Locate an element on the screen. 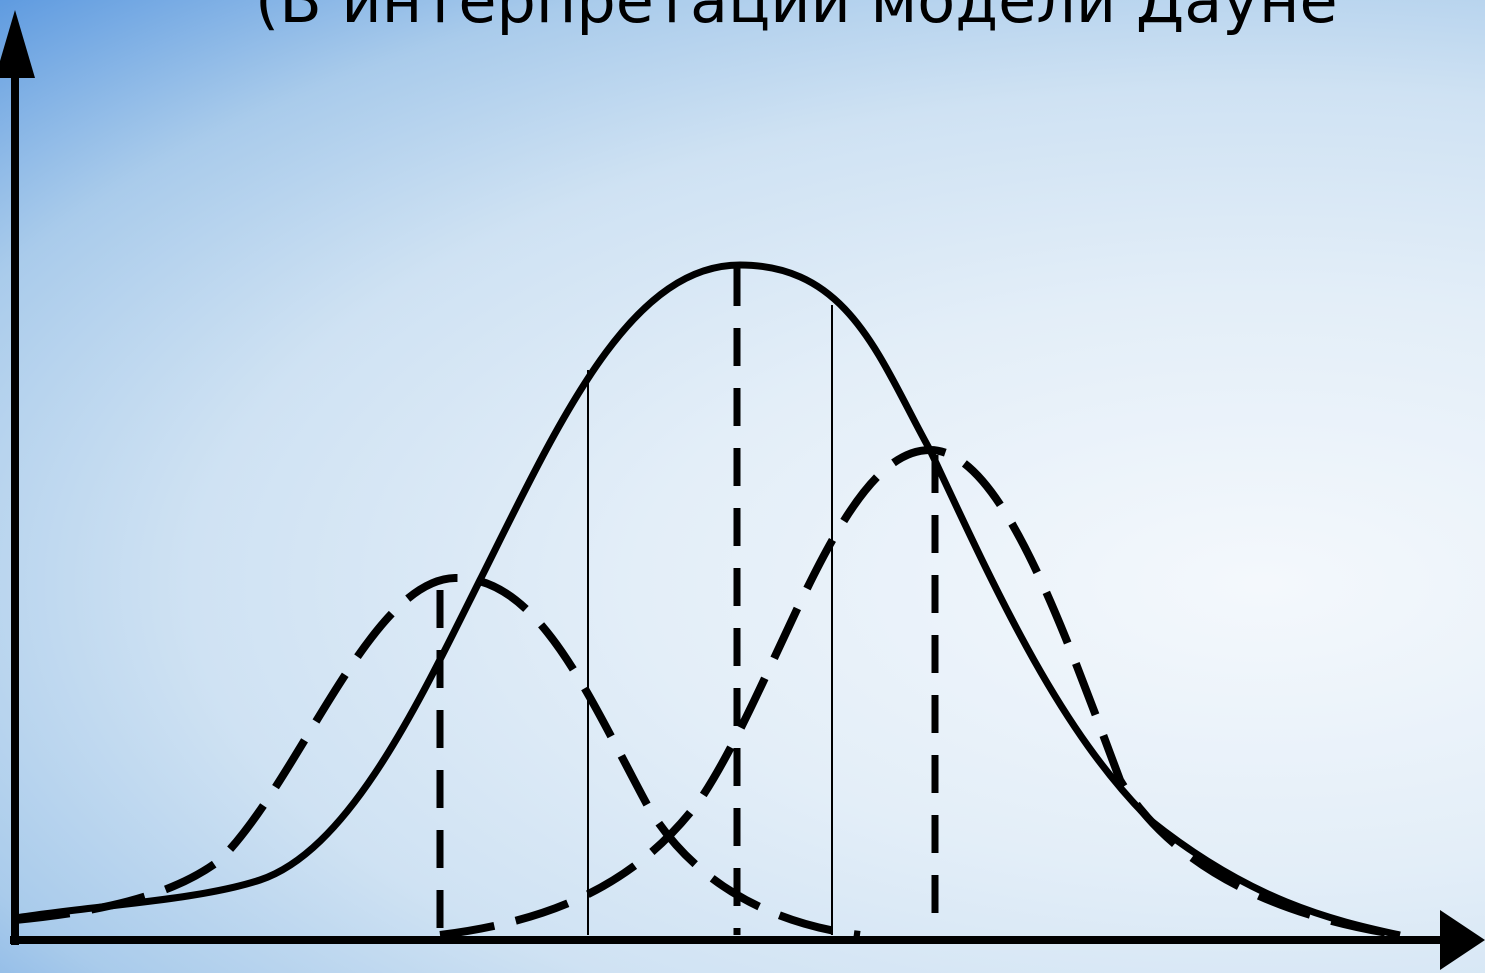 This screenshot has height=973, width=1485. y-axis-arrow is located at coordinates (17, 44).